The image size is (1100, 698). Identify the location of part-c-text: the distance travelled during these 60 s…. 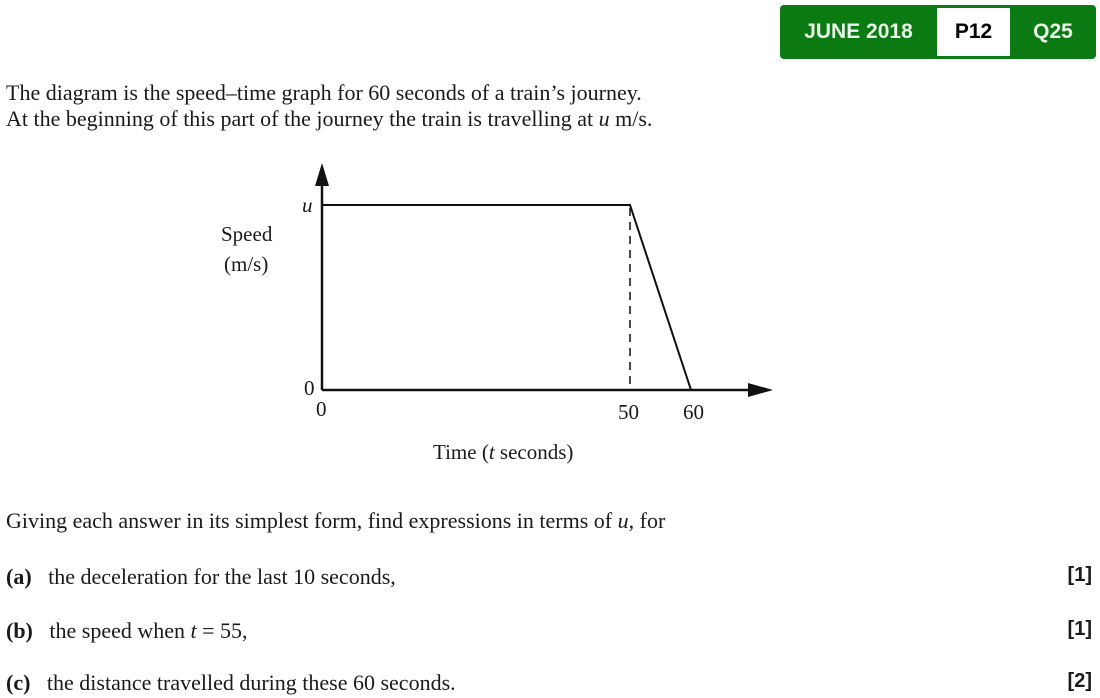
(251, 682).